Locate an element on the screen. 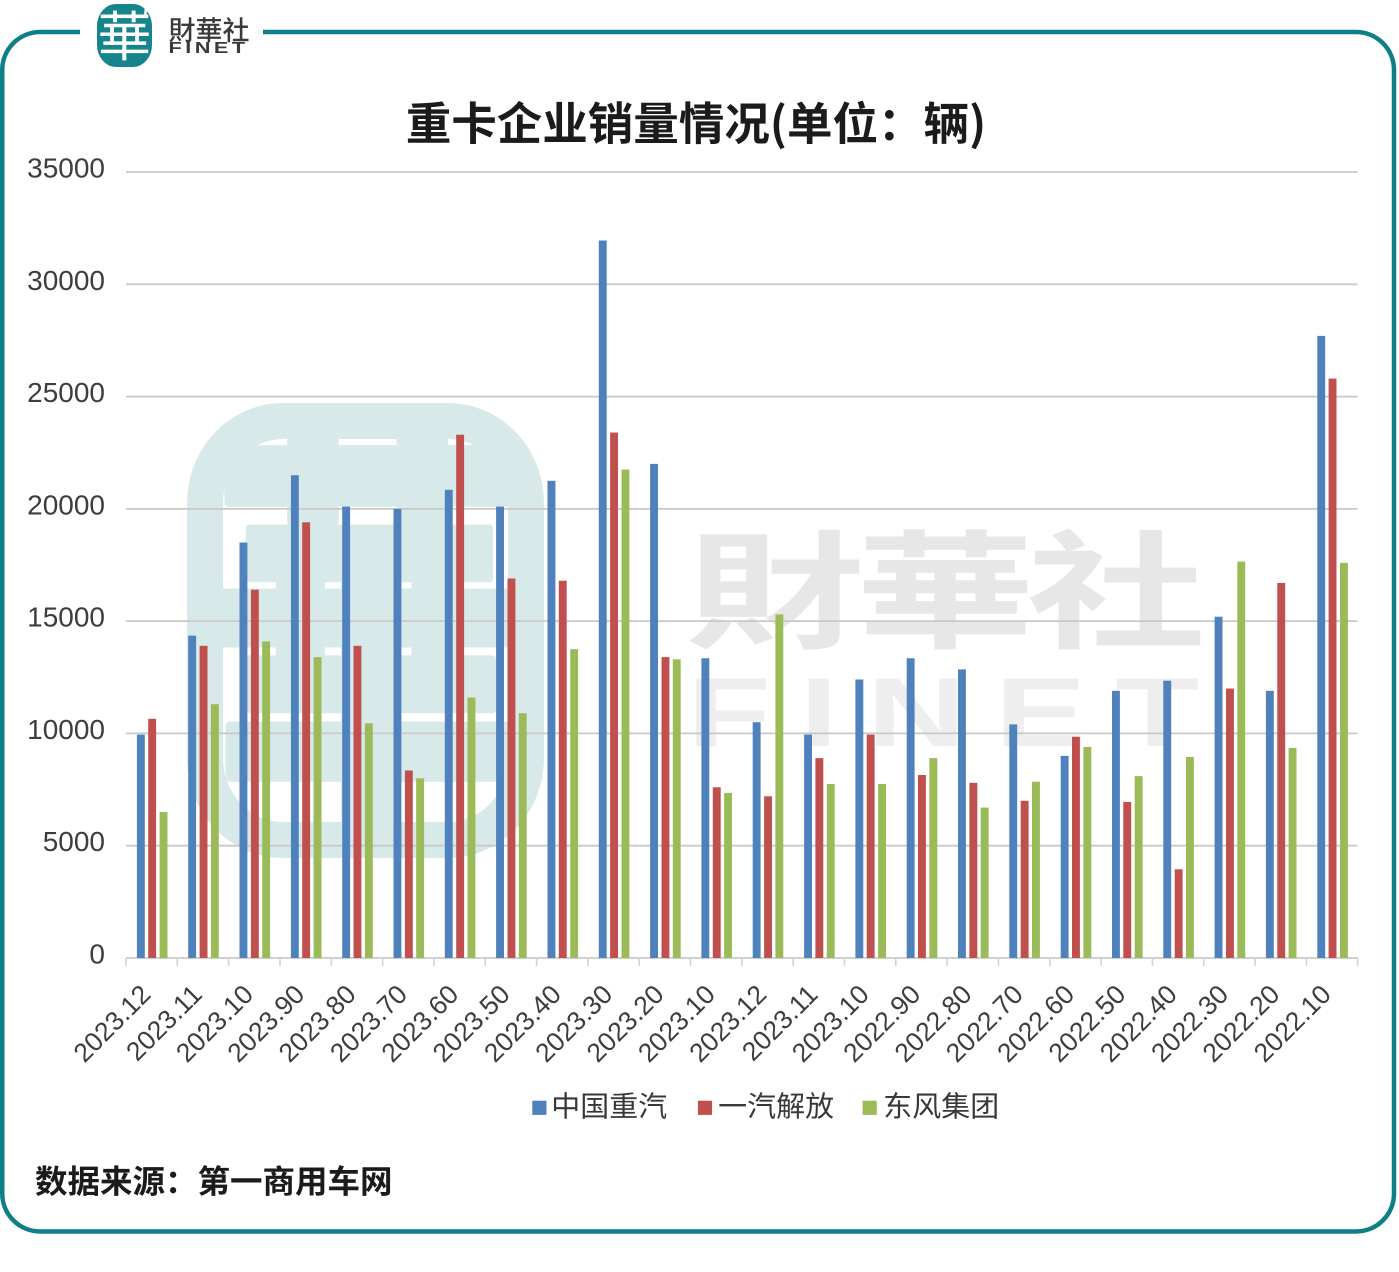 The width and height of the screenshot is (1399, 1272). svg-text: 30000 is located at coordinates (66, 280).